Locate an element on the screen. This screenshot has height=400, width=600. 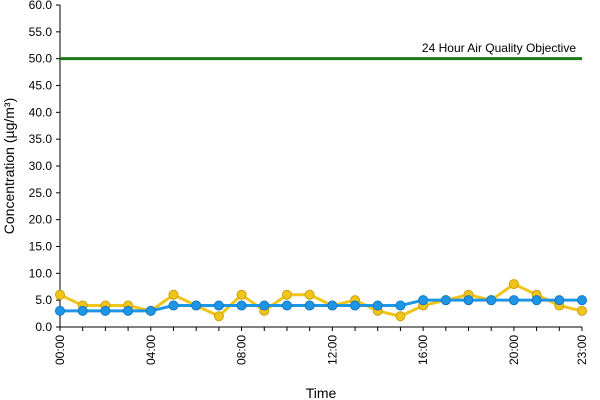
y-tick-label: 40.0 is located at coordinates (41, 112).